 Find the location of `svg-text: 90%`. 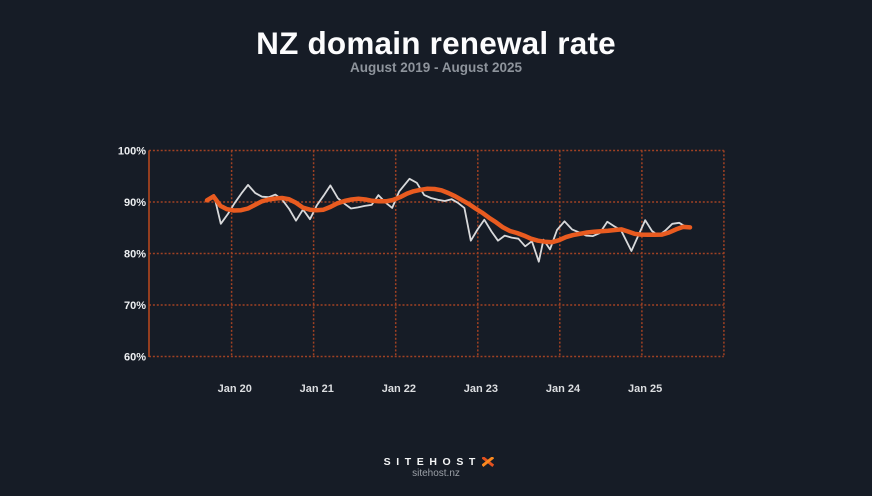

svg-text: 90% is located at coordinates (135, 203).